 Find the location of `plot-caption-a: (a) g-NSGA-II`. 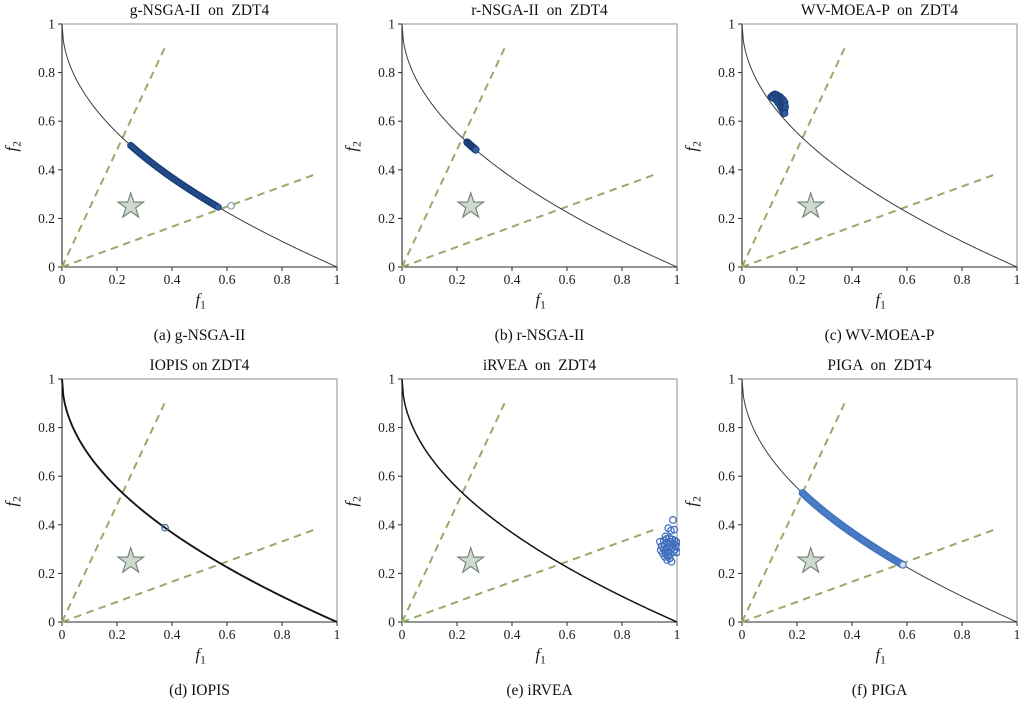

plot-caption-a: (a) g-NSGA-II is located at coordinates (199, 335).